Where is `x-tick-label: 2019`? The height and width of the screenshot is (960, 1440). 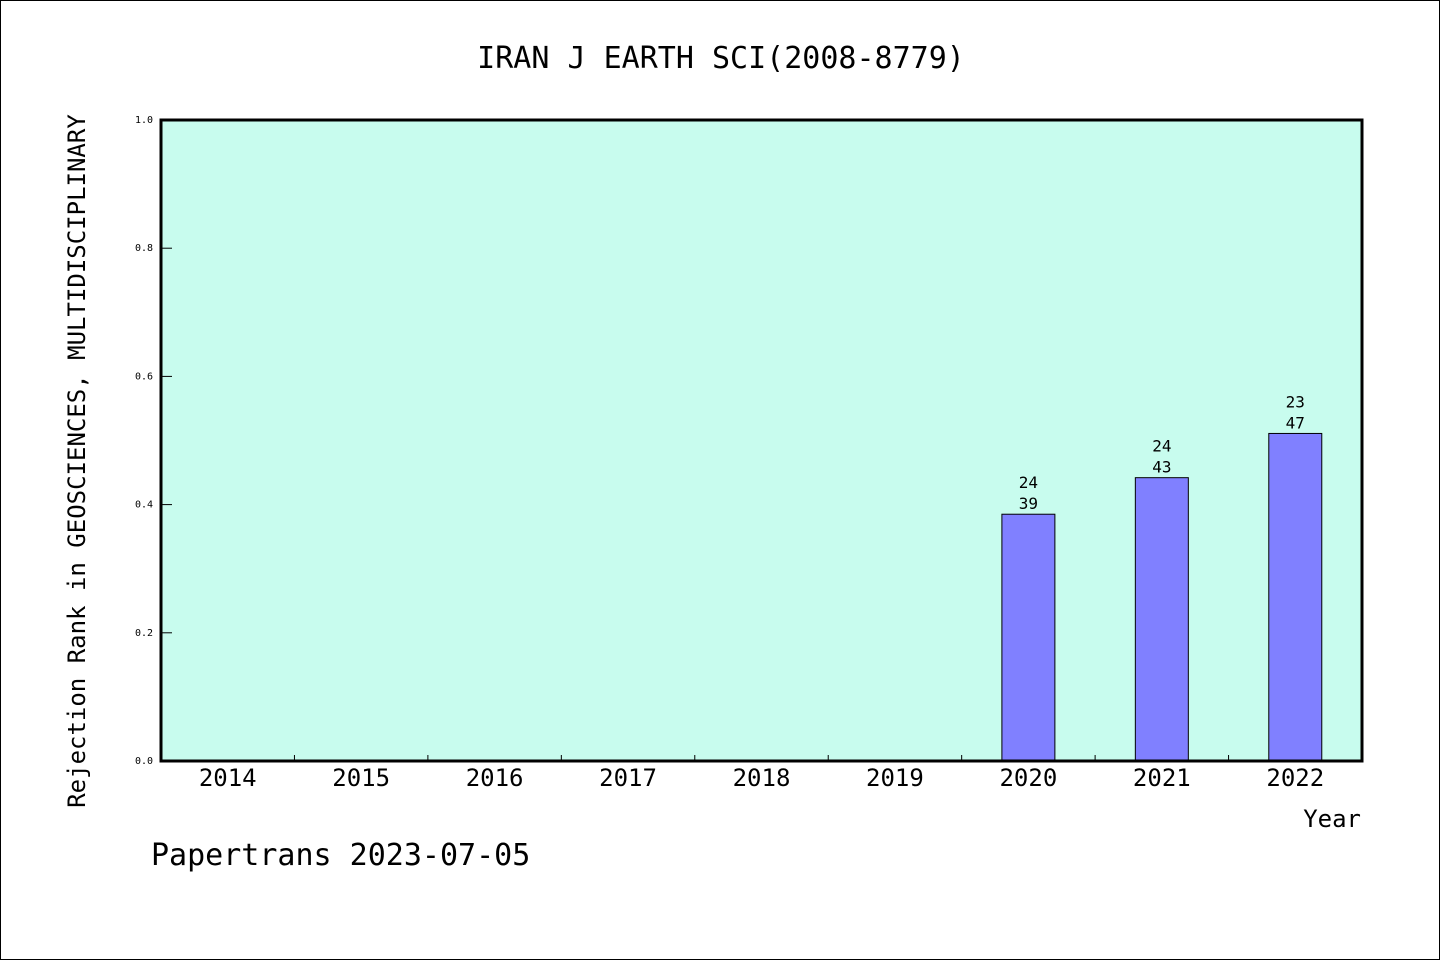
x-tick-label: 2019 is located at coordinates (895, 778).